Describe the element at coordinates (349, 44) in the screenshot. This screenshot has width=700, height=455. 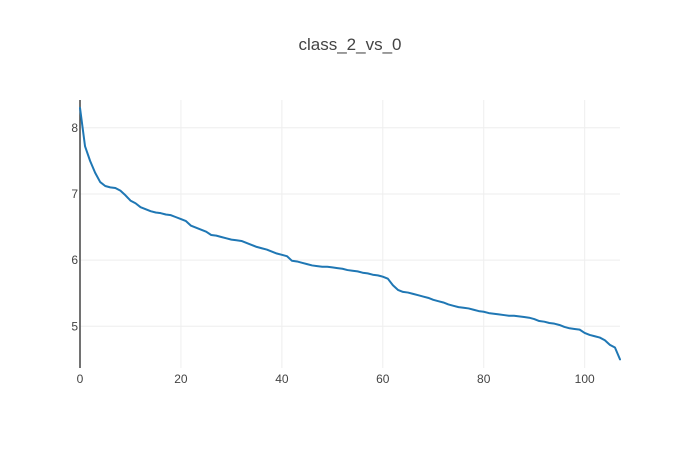
I see `chart-title: class_2_vs_0` at that location.